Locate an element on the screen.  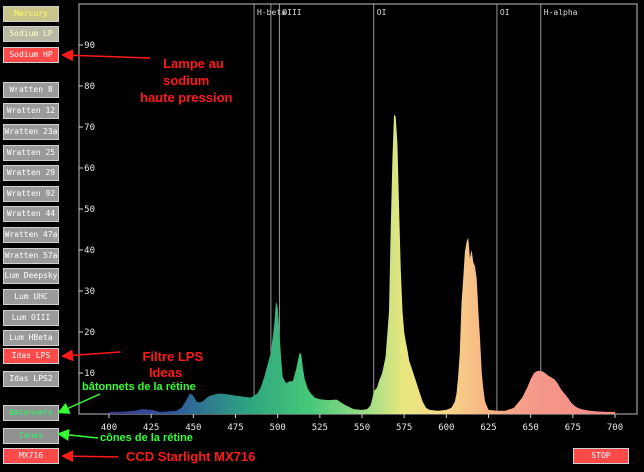
x-tick-label: 700 is located at coordinates (615, 428).